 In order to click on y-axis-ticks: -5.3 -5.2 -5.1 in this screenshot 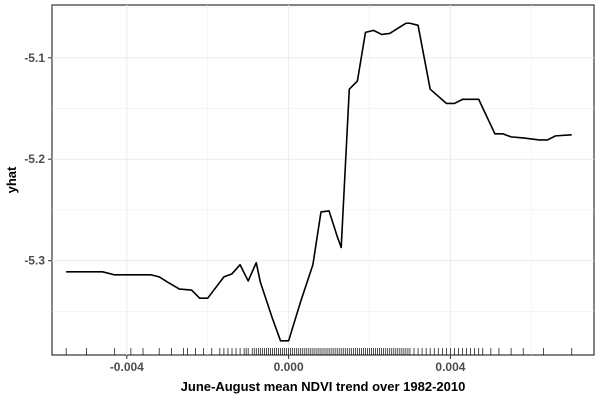, I will do `click(38, 159)`.